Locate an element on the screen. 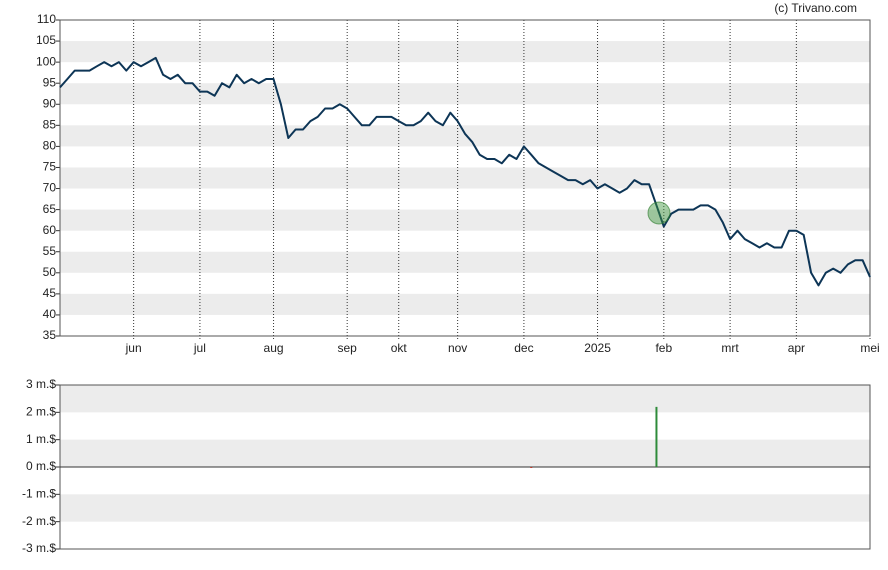  x-tick-label: nov is located at coordinates (457, 348).